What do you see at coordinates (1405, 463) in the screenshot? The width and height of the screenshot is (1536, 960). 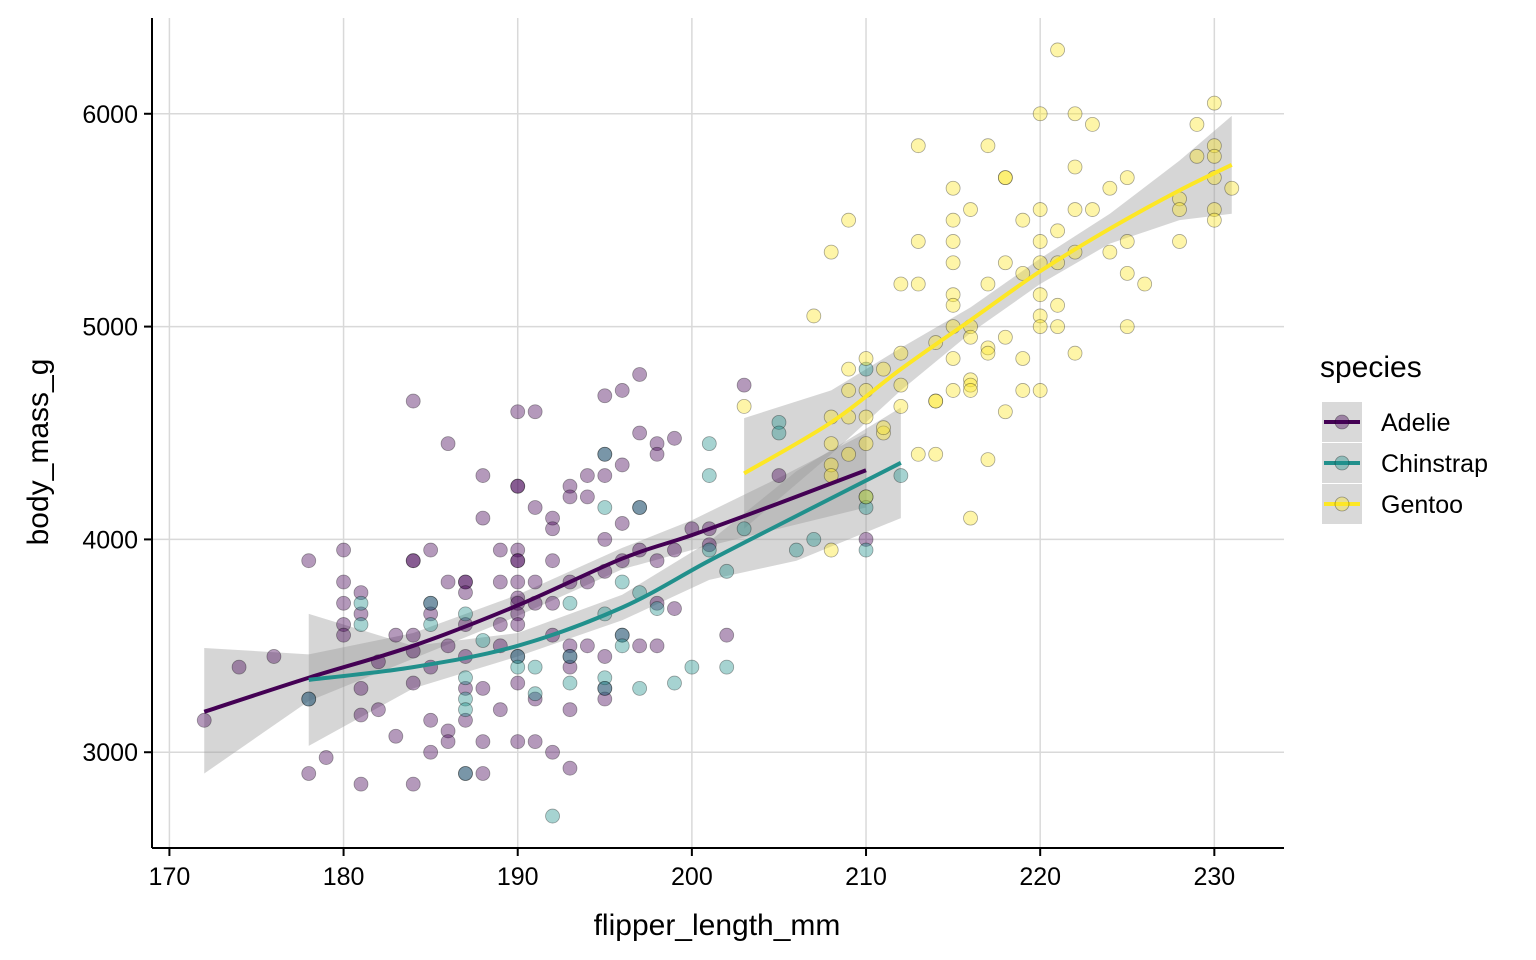 I see `legend-items: Adelie Chinstrap Gentoo` at bounding box center [1405, 463].